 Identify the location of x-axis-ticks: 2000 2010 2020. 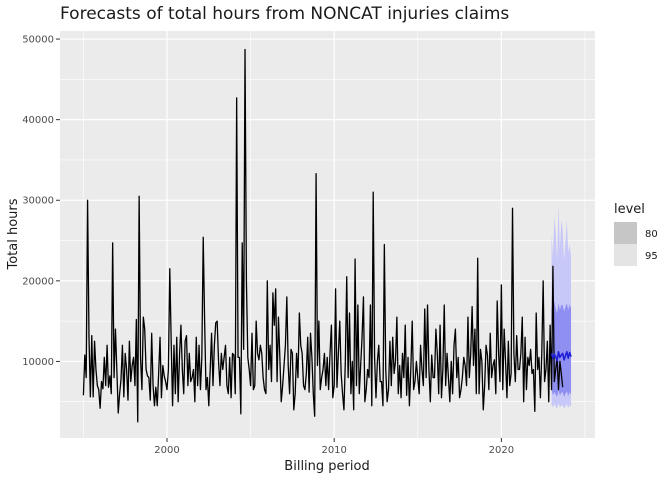
(334, 447).